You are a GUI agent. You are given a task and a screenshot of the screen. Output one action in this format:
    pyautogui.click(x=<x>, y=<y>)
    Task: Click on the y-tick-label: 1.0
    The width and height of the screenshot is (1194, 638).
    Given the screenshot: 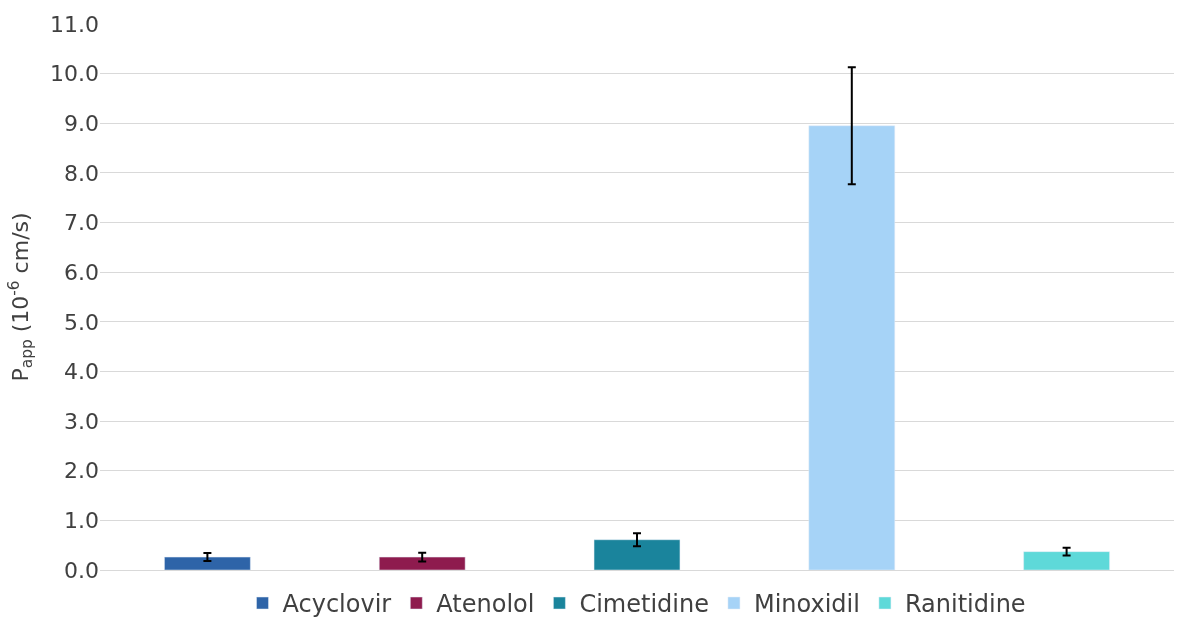 What is the action you would take?
    pyautogui.click(x=81, y=521)
    